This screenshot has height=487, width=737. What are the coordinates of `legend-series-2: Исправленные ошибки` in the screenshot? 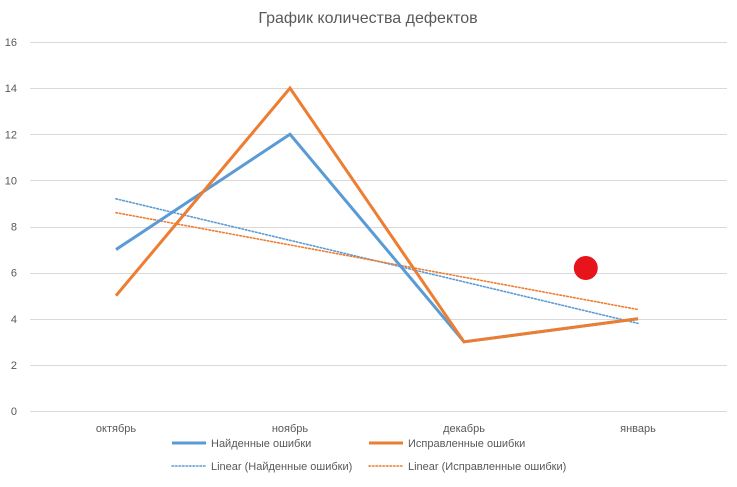 It's located at (447, 444).